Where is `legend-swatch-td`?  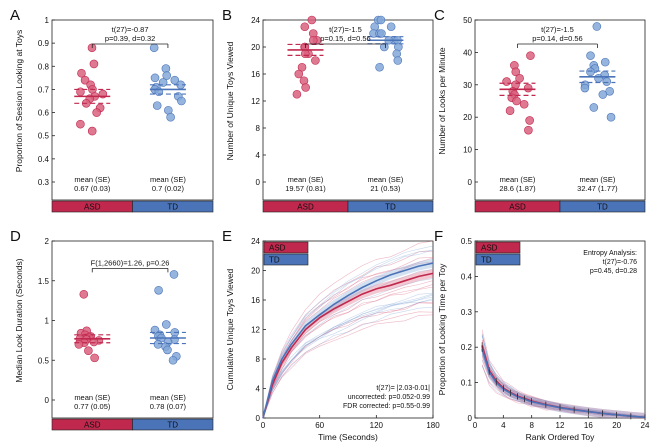
legend-swatch-td is located at coordinates (498, 259).